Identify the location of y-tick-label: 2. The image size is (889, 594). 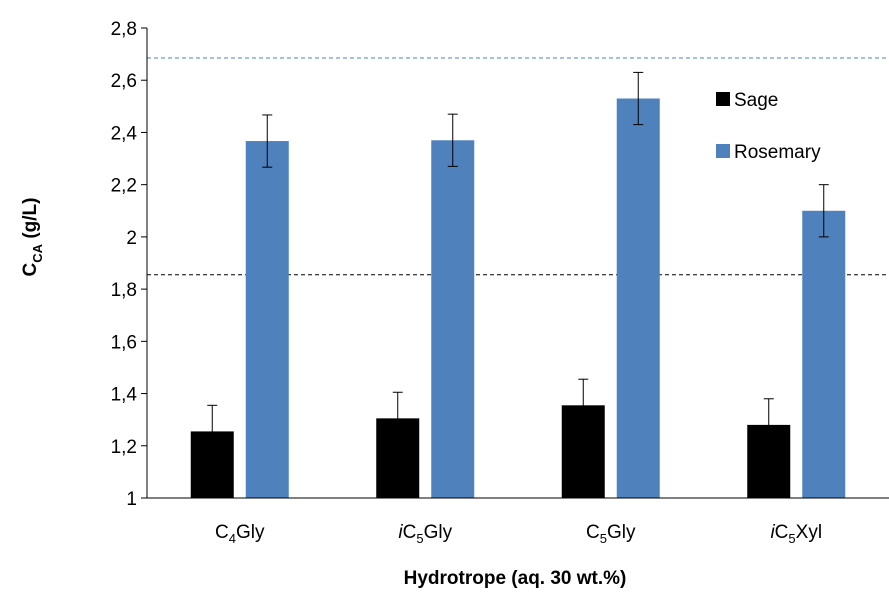
(131, 238).